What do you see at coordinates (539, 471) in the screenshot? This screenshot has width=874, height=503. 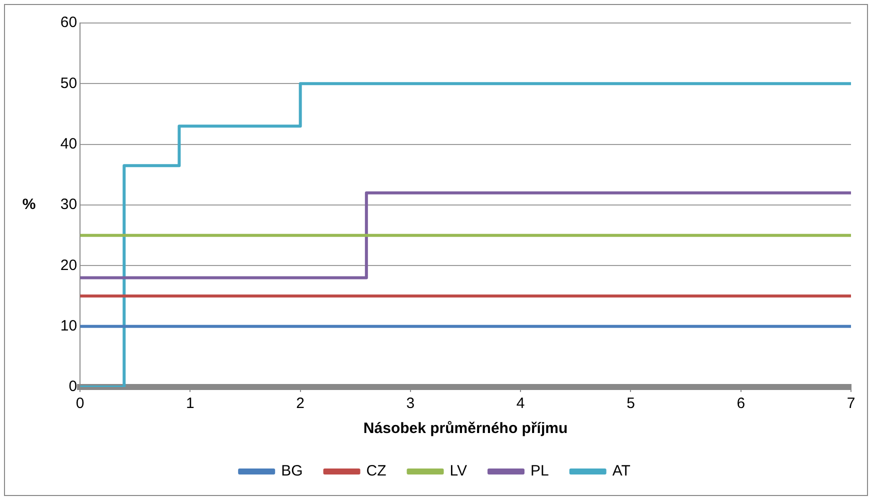 I see `legend-label: PL` at bounding box center [539, 471].